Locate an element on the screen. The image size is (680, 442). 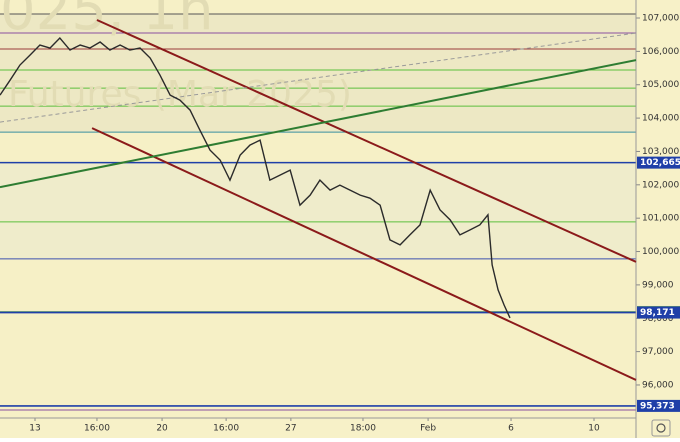
y-tick-label: 101,000 is located at coordinates (660, 219).